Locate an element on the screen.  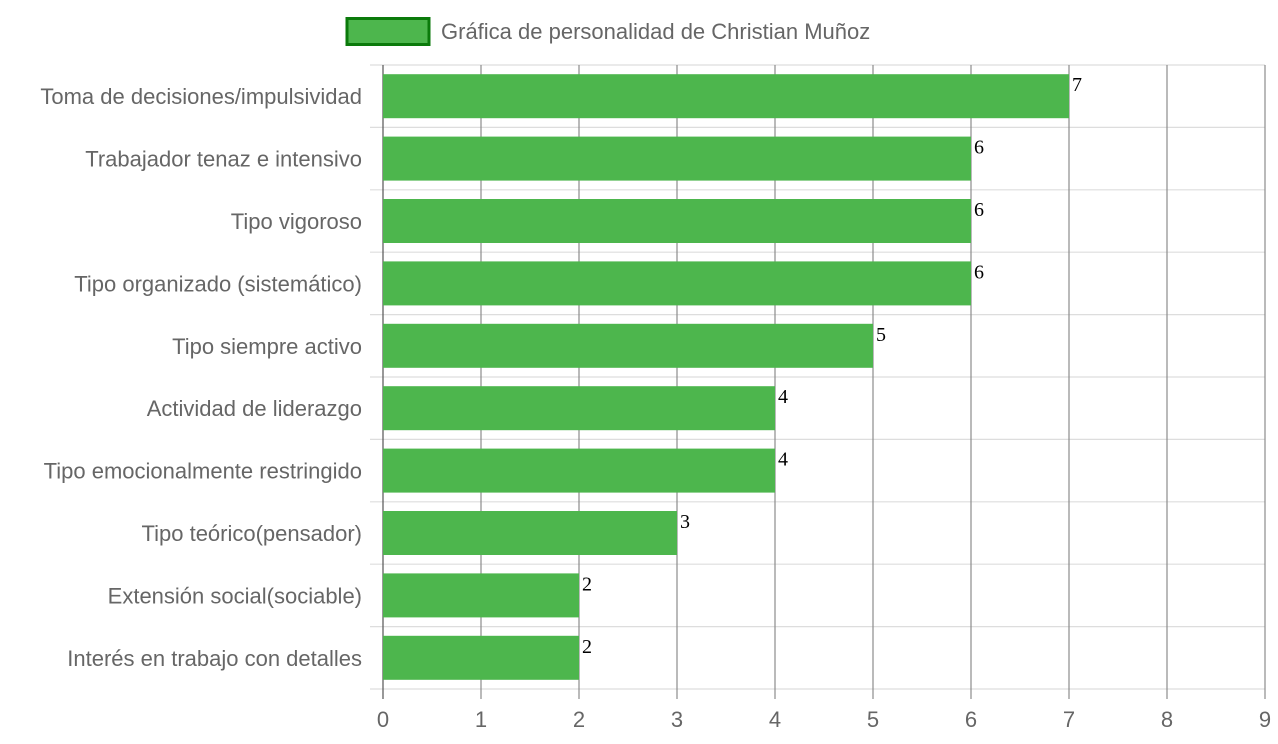
x-tick-label: 8 is located at coordinates (1167, 719).